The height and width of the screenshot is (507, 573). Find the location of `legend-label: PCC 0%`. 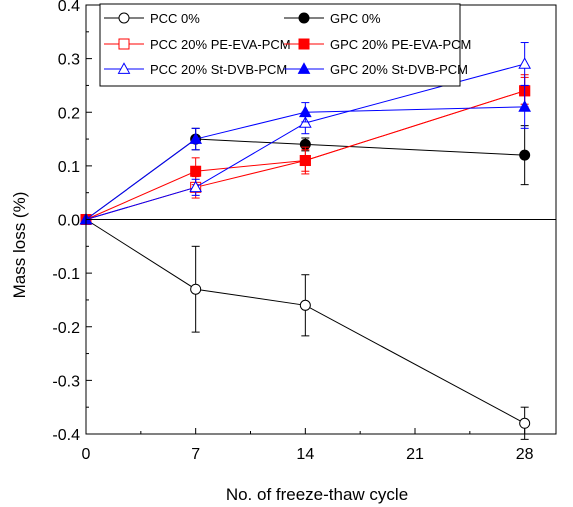

legend-label: PCC 0% is located at coordinates (175, 18).